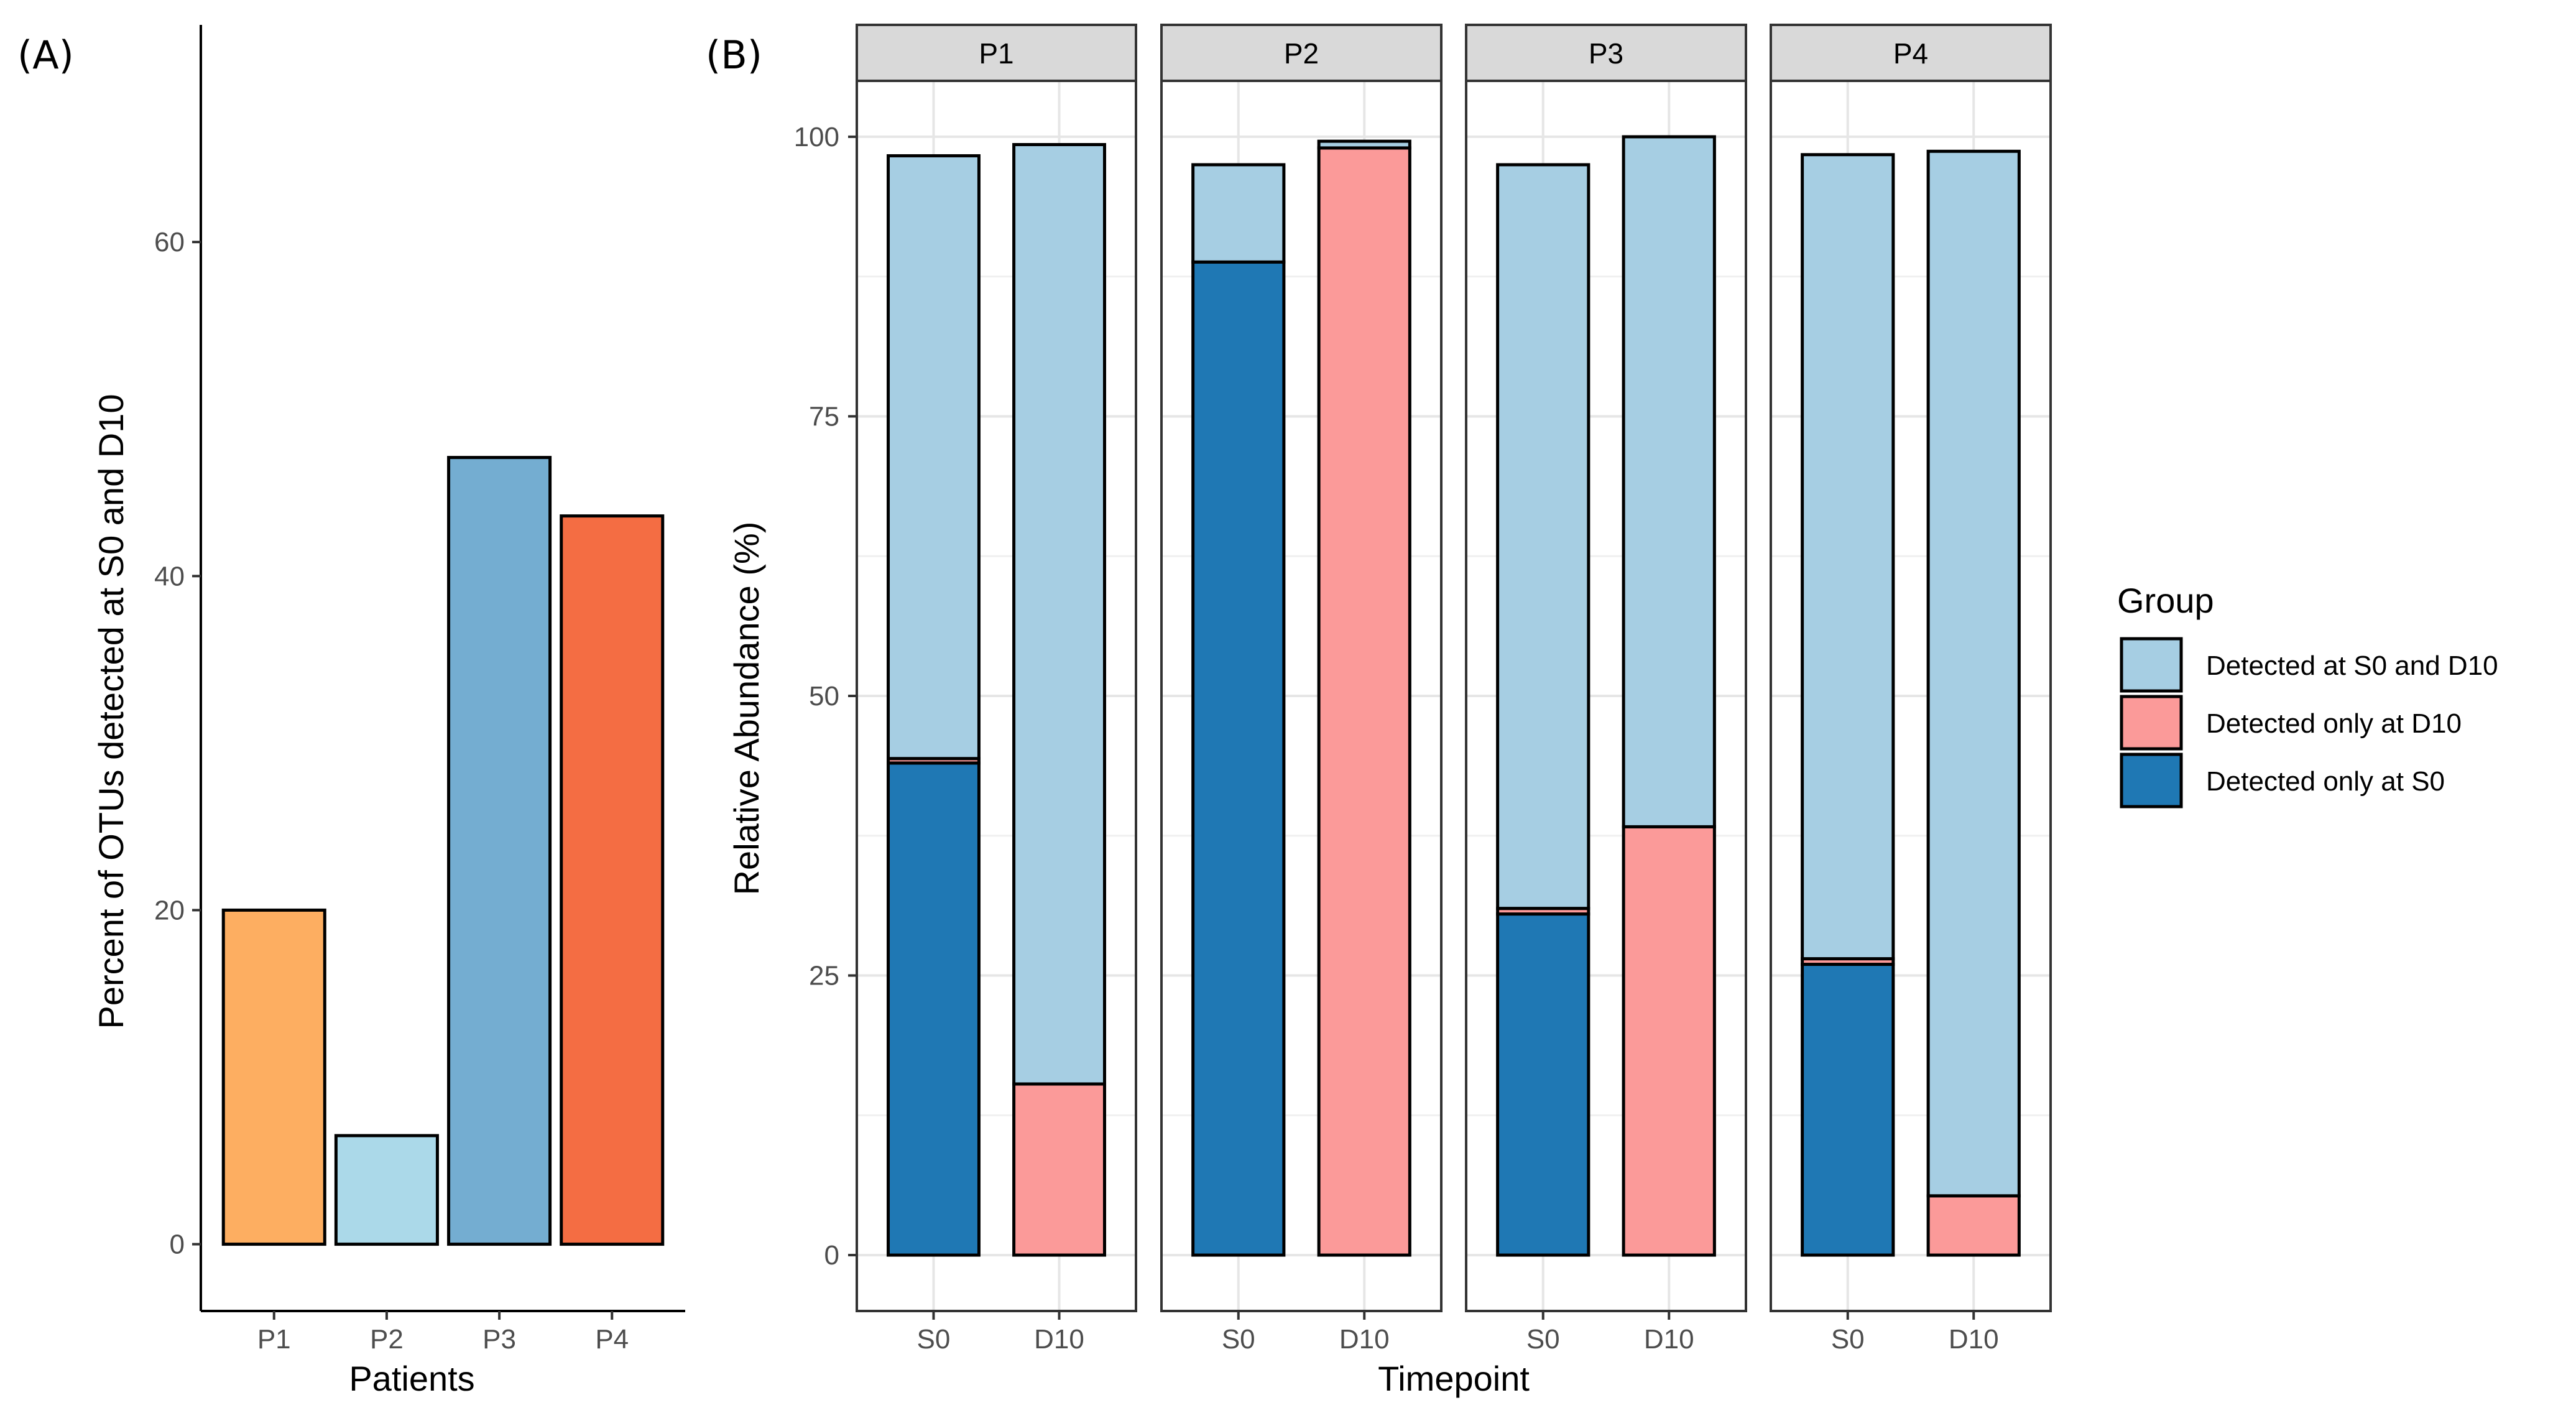  What do you see at coordinates (169, 242) in the screenshot?
I see `y-tick-label-a: 60` at bounding box center [169, 242].